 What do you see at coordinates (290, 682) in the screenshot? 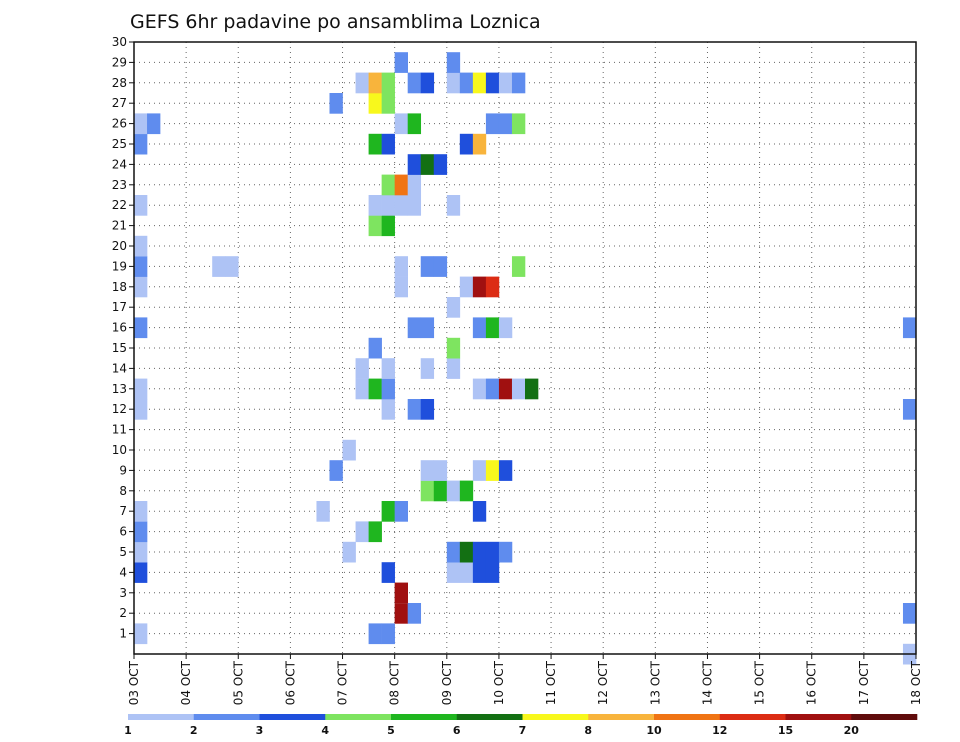
I see `x-tick-label: 06 OCT` at bounding box center [290, 682].